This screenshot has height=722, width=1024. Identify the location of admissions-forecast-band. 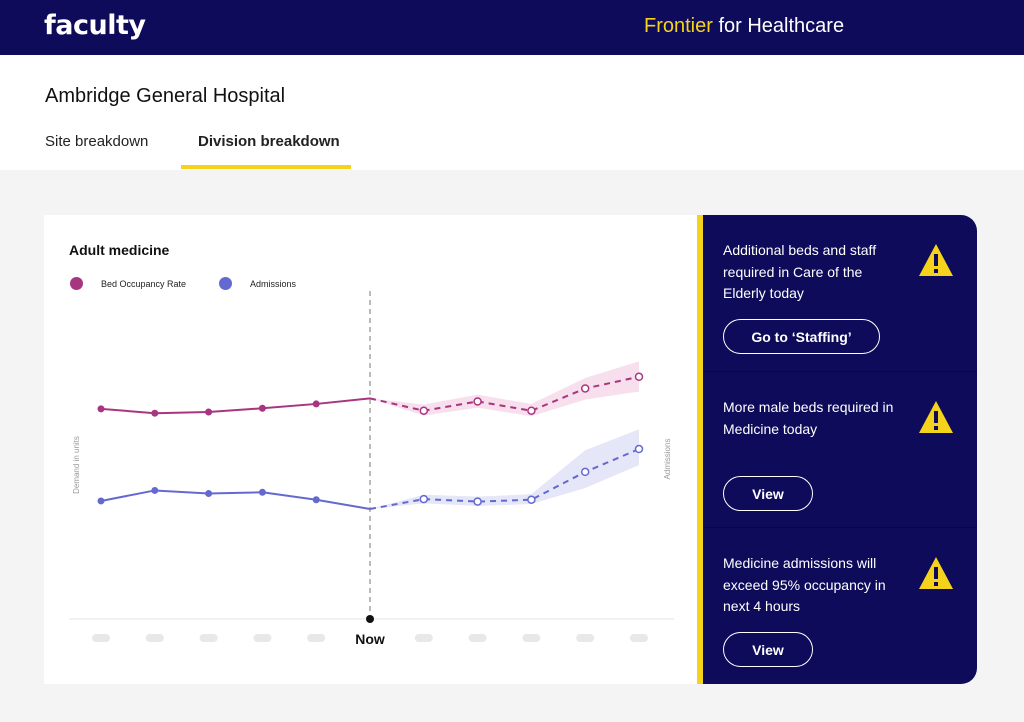
(504, 469).